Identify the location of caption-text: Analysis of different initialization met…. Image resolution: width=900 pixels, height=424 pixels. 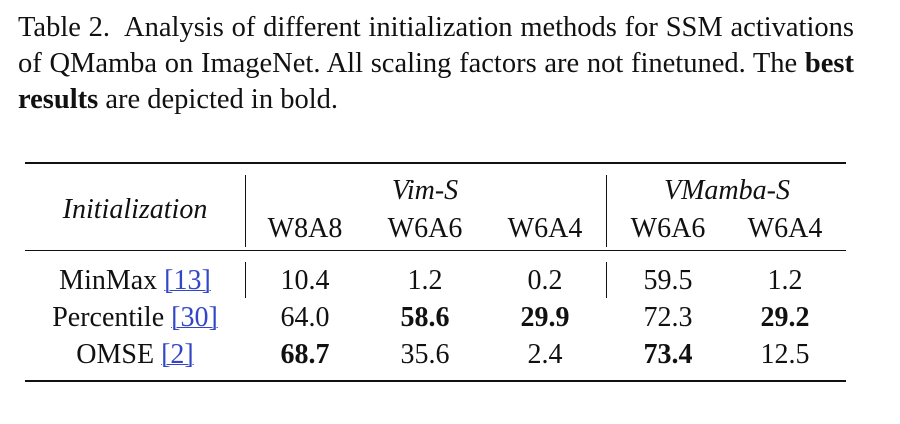
(436, 45).